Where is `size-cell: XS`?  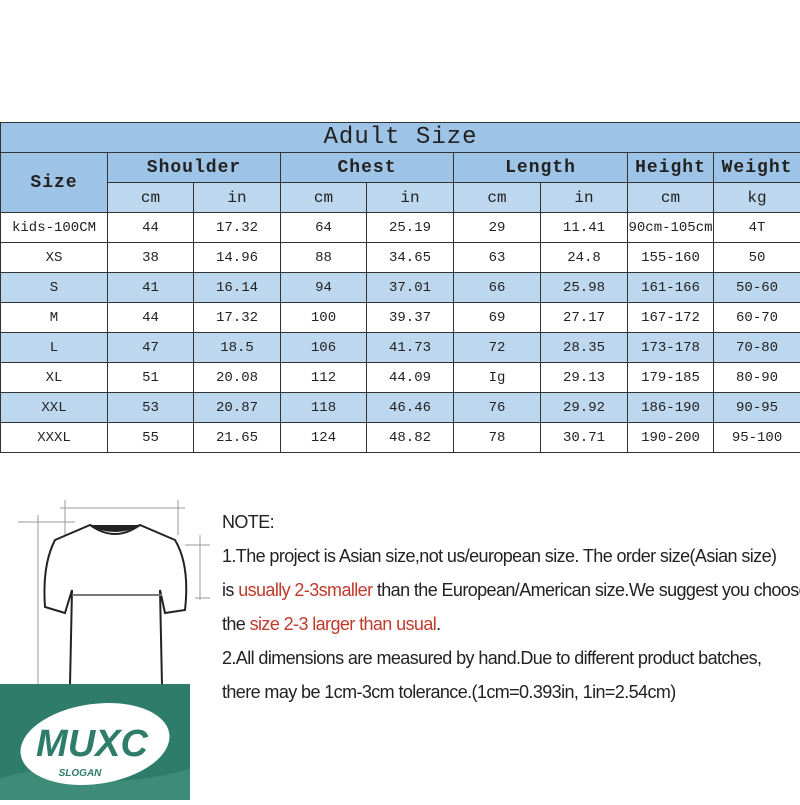 size-cell: XS is located at coordinates (54, 258).